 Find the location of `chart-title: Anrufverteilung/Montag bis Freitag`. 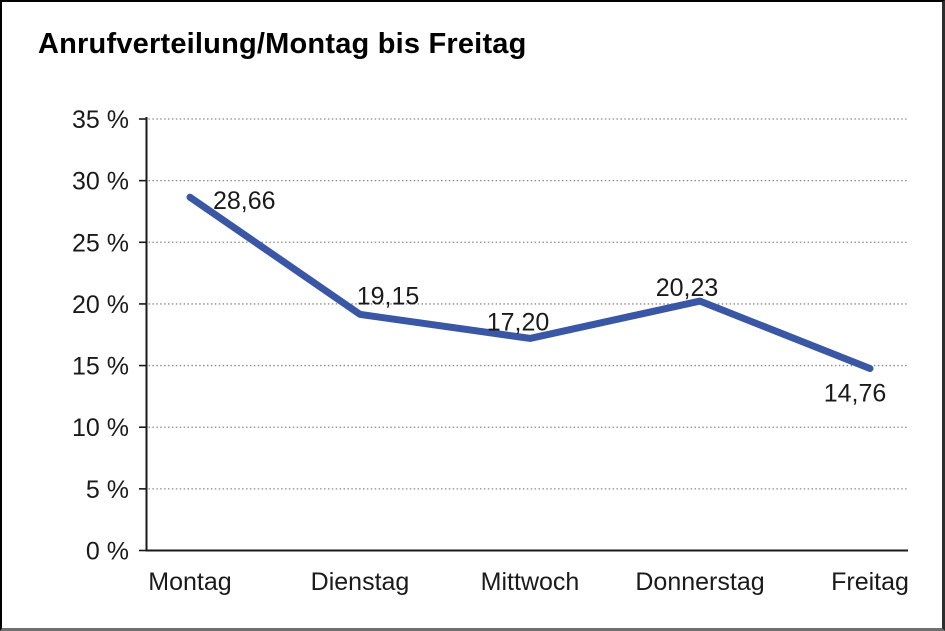

chart-title: Anrufverteilung/Montag bis Freitag is located at coordinates (282, 44).